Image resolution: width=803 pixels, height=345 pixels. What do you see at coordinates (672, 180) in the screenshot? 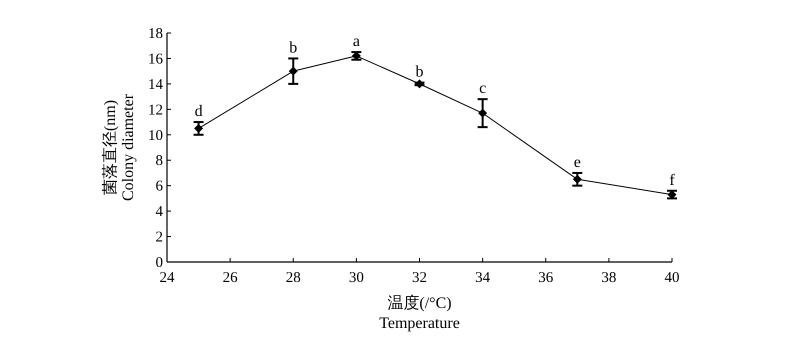
I see `annotation: f` at bounding box center [672, 180].